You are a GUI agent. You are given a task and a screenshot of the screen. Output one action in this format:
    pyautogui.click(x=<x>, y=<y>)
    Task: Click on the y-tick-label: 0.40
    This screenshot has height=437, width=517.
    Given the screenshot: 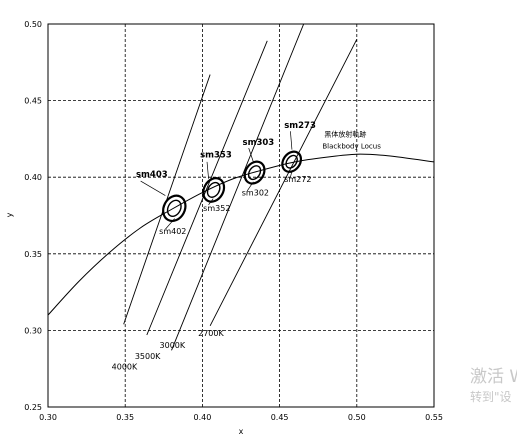 What is the action you would take?
    pyautogui.click(x=33, y=177)
    